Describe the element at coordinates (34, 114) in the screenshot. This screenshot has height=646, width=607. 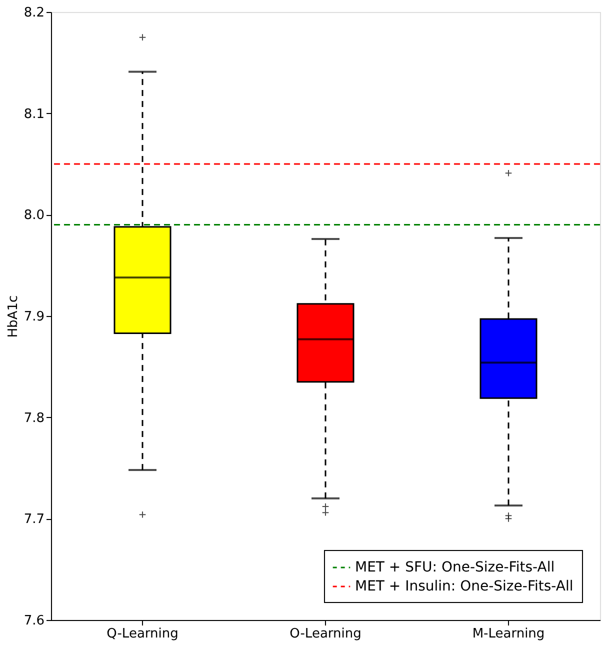
I see `y-tick-label: 8.1` at that location.